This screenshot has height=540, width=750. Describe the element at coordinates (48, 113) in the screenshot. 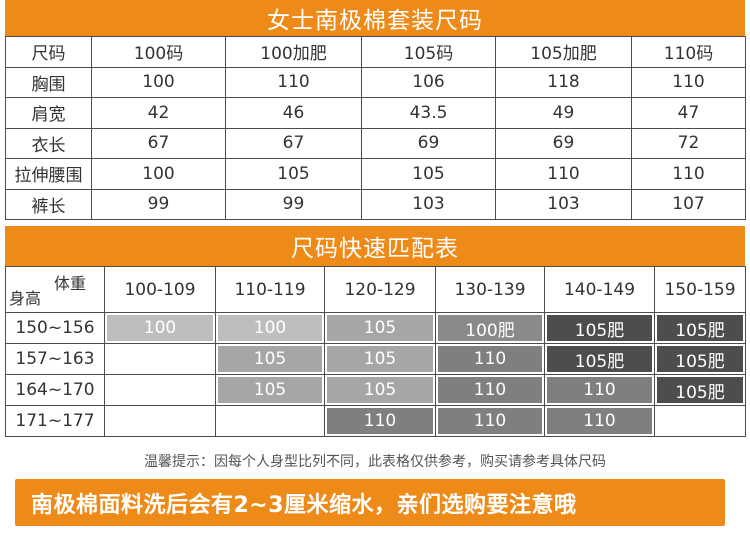

I see `row-label: 肩宽` at that location.